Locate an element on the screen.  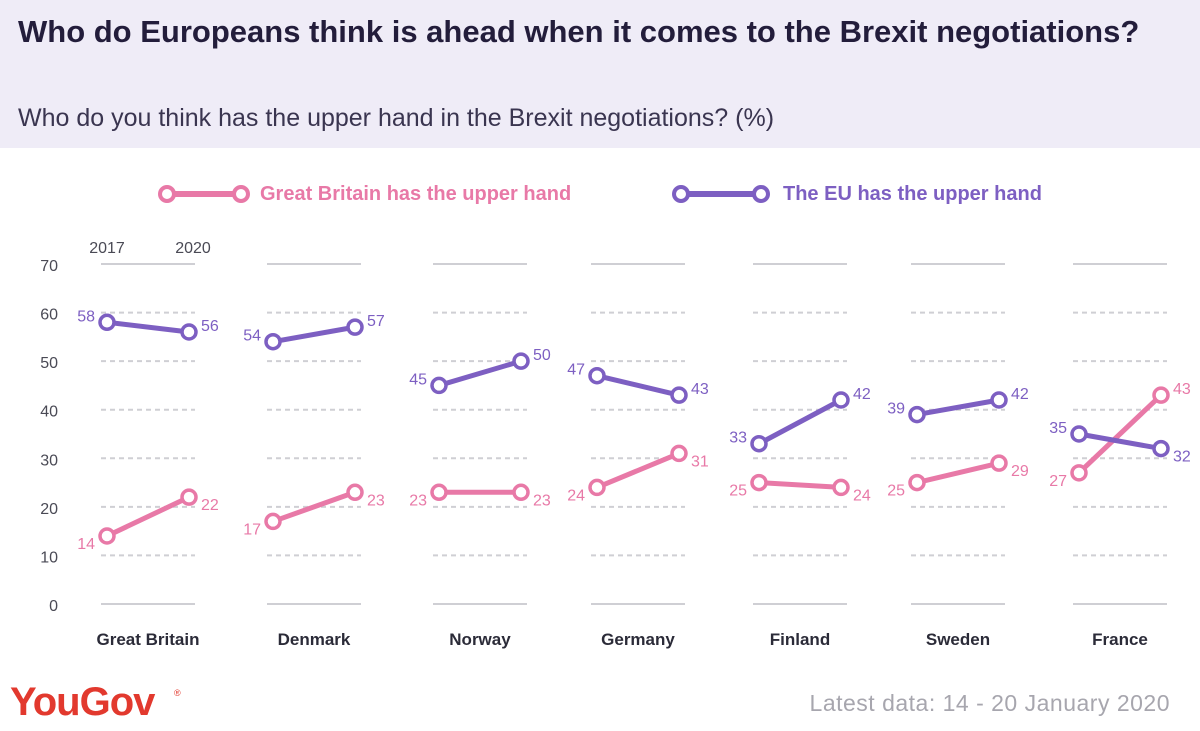
data-label-gb-sweden-2020: 29 is located at coordinates (1020, 471).